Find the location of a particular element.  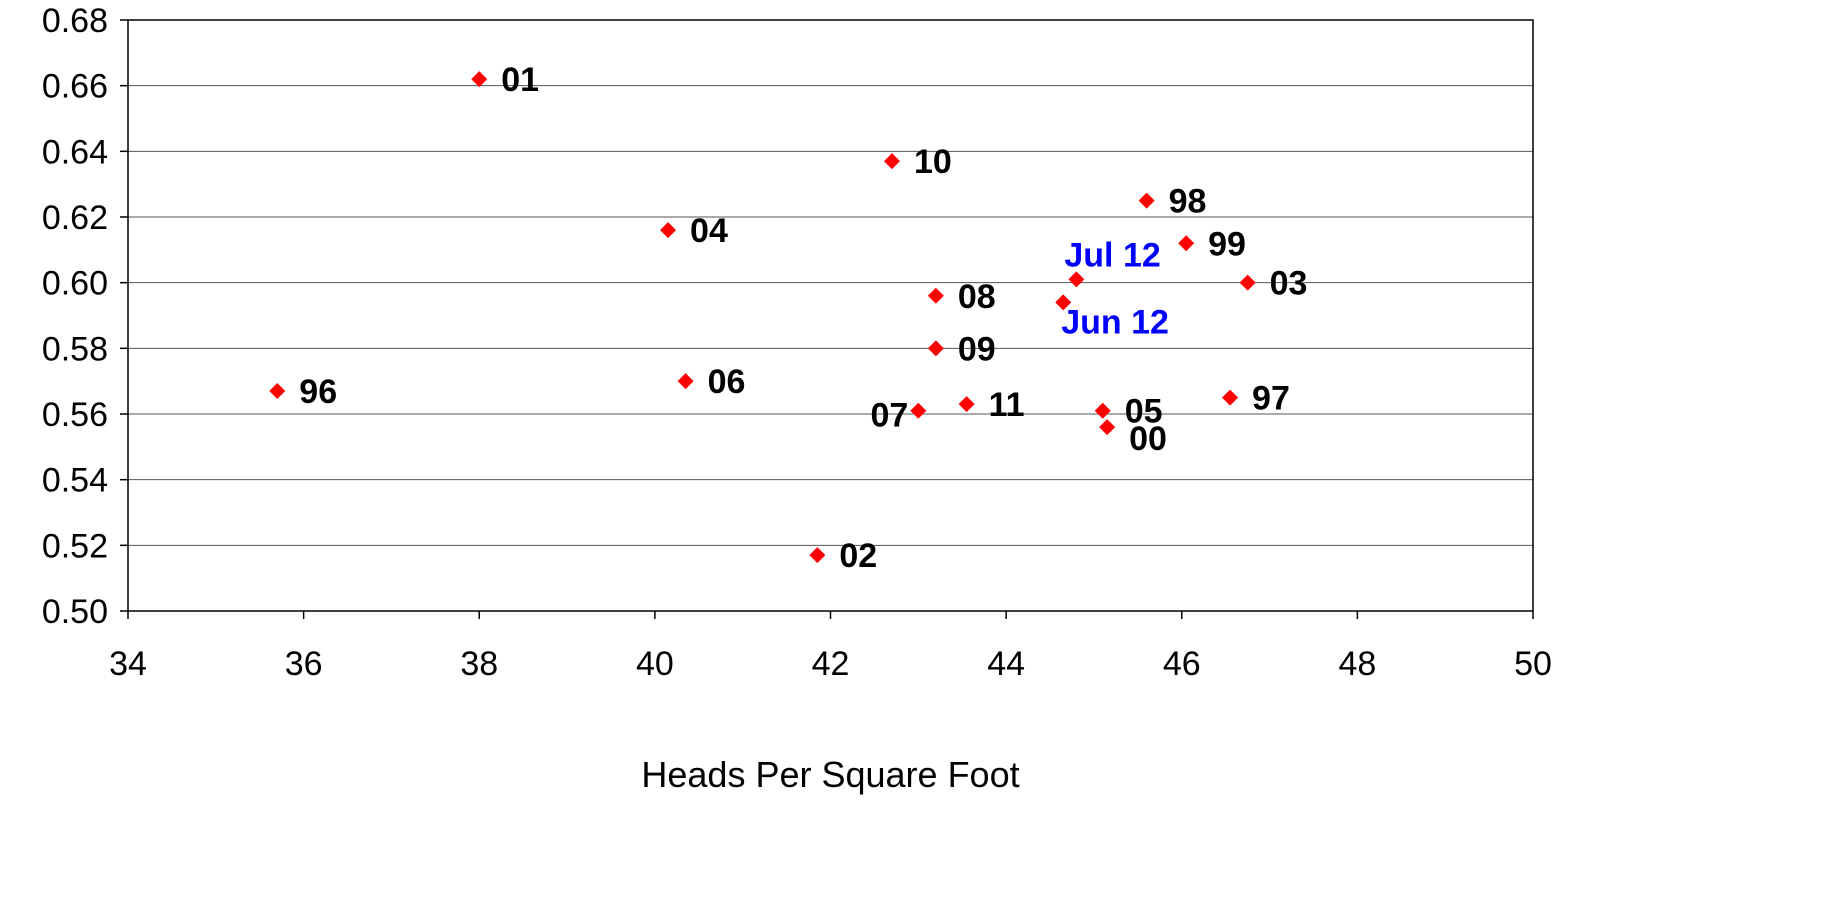

data-point: 97 is located at coordinates (1256, 399).